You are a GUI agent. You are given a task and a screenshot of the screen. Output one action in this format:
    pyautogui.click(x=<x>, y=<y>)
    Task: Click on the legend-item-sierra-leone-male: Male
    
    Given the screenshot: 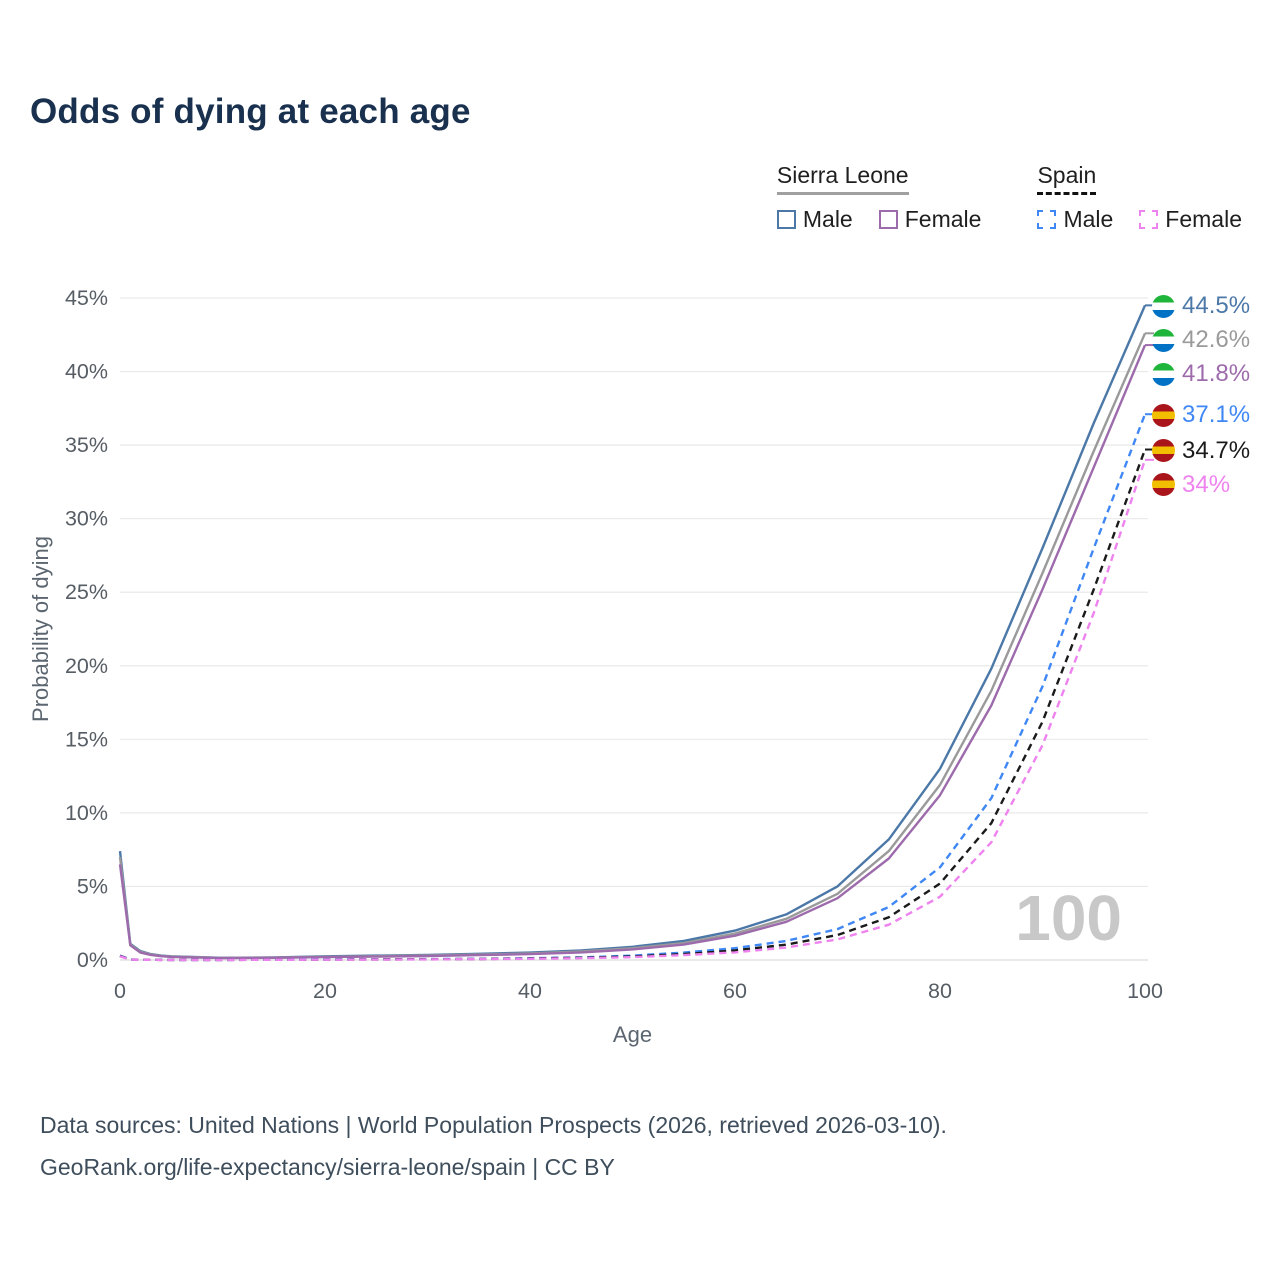 What is the action you would take?
    pyautogui.click(x=814, y=219)
    